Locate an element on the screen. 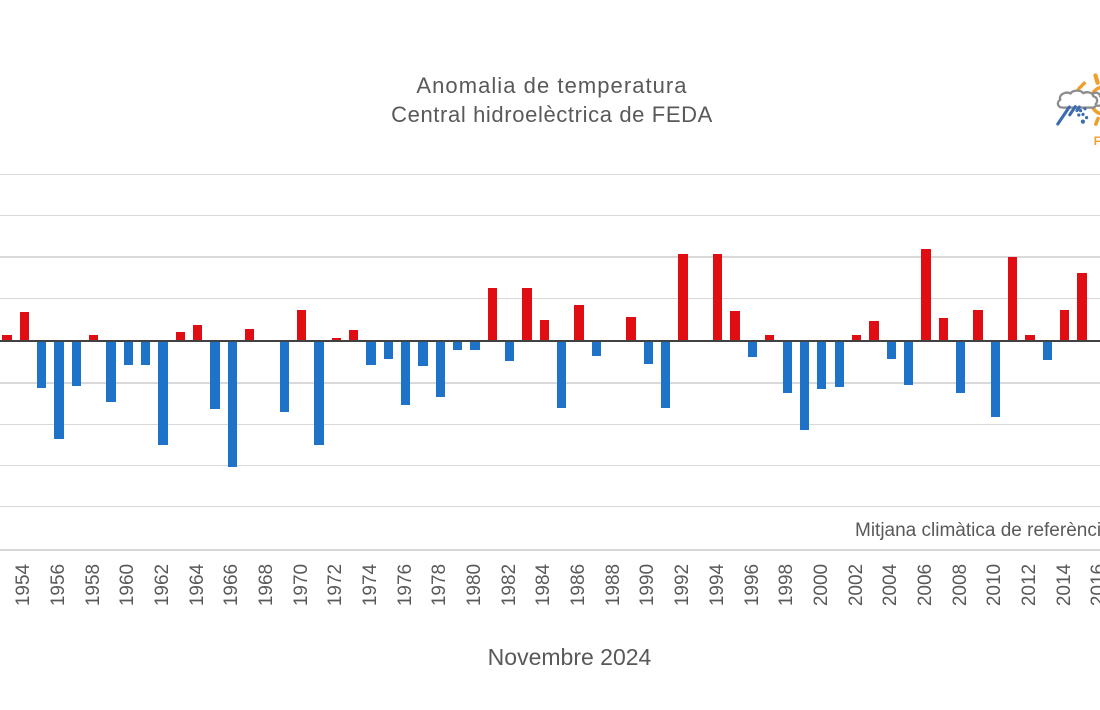  svg-text: FEDA is located at coordinates (1097, 142).